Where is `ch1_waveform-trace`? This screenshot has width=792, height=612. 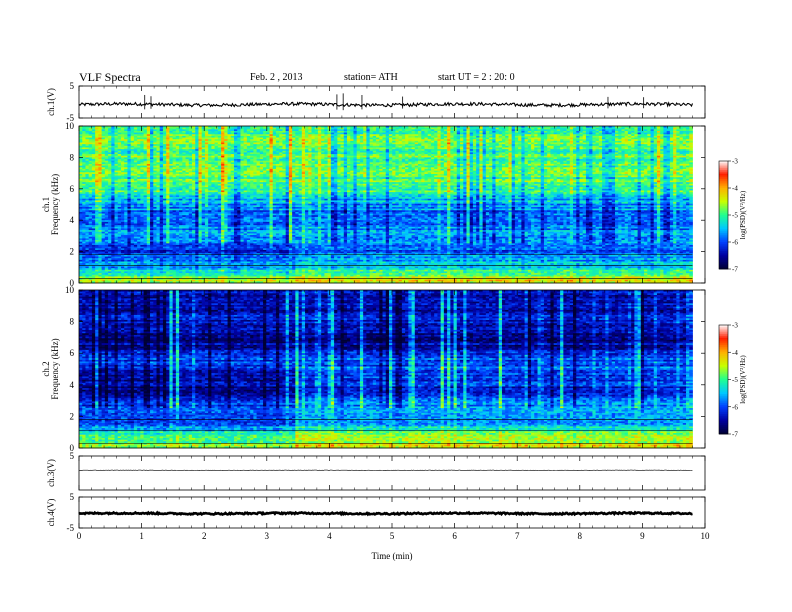 ch1_waveform-trace is located at coordinates (386, 104).